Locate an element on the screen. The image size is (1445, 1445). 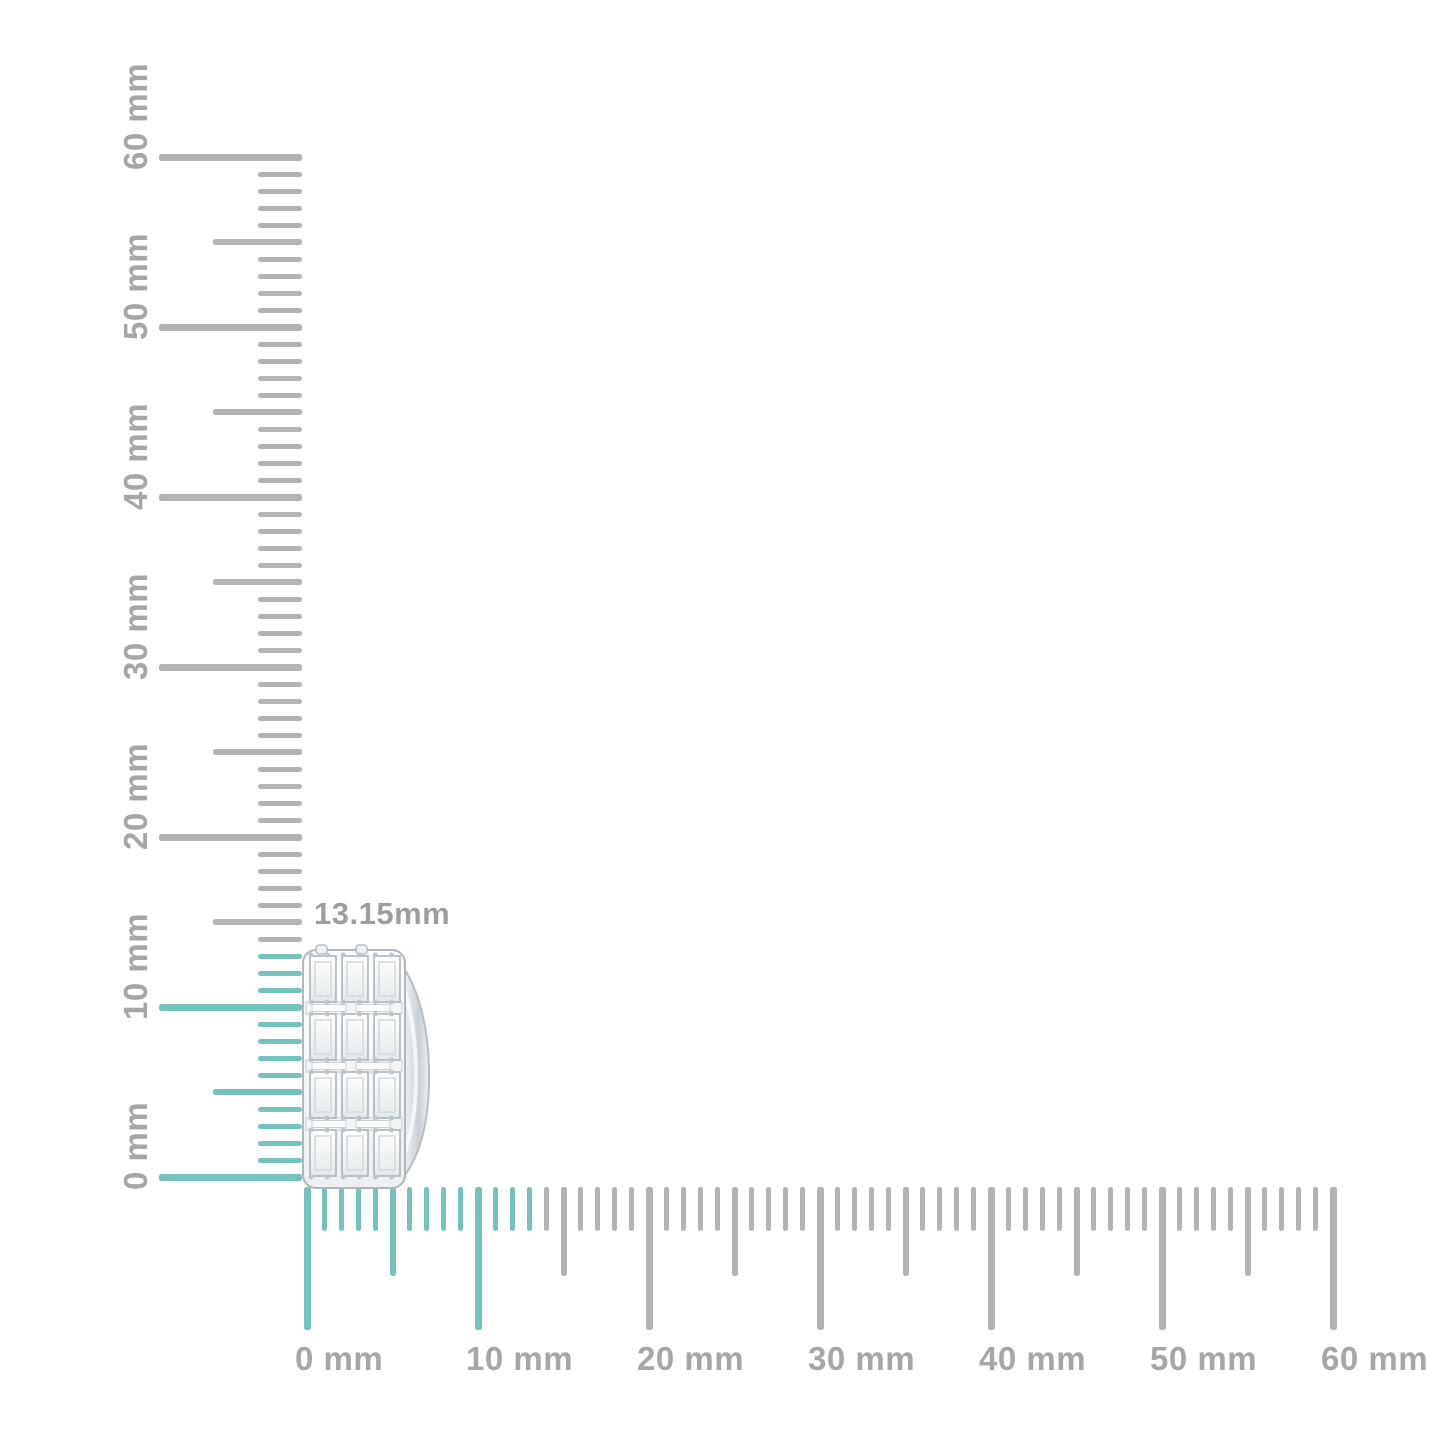
h-tick-30mm is located at coordinates (820, 1258).